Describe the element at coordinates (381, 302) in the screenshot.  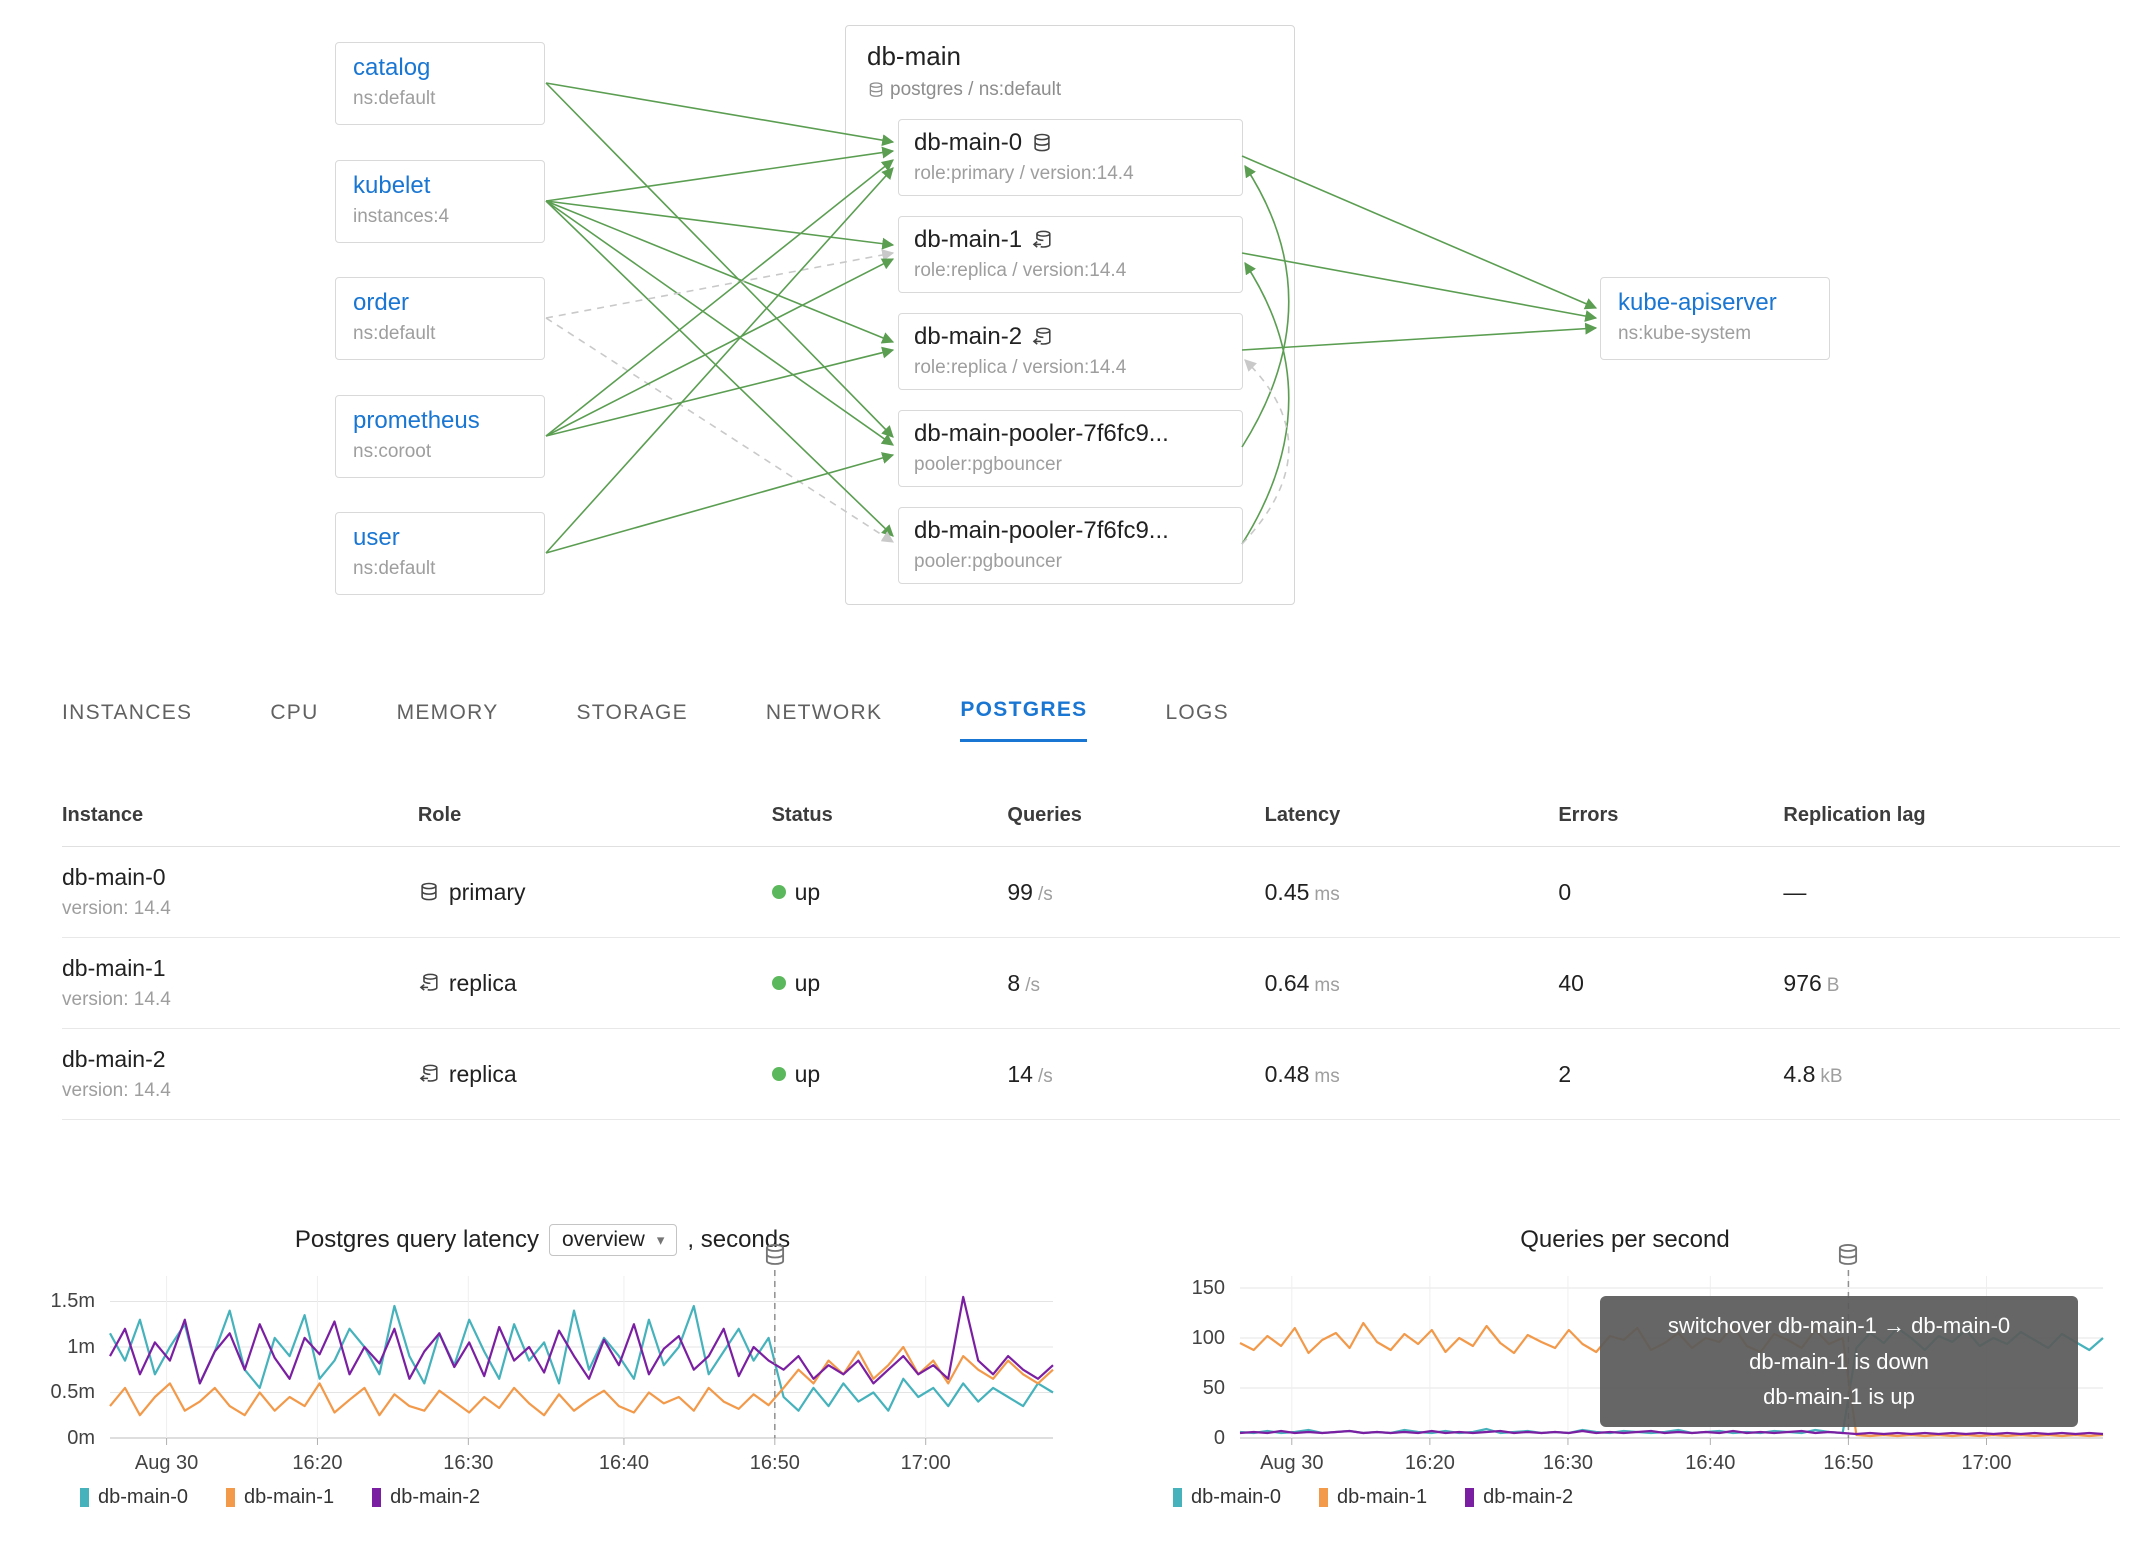
I see `map-node-link: order` at that location.